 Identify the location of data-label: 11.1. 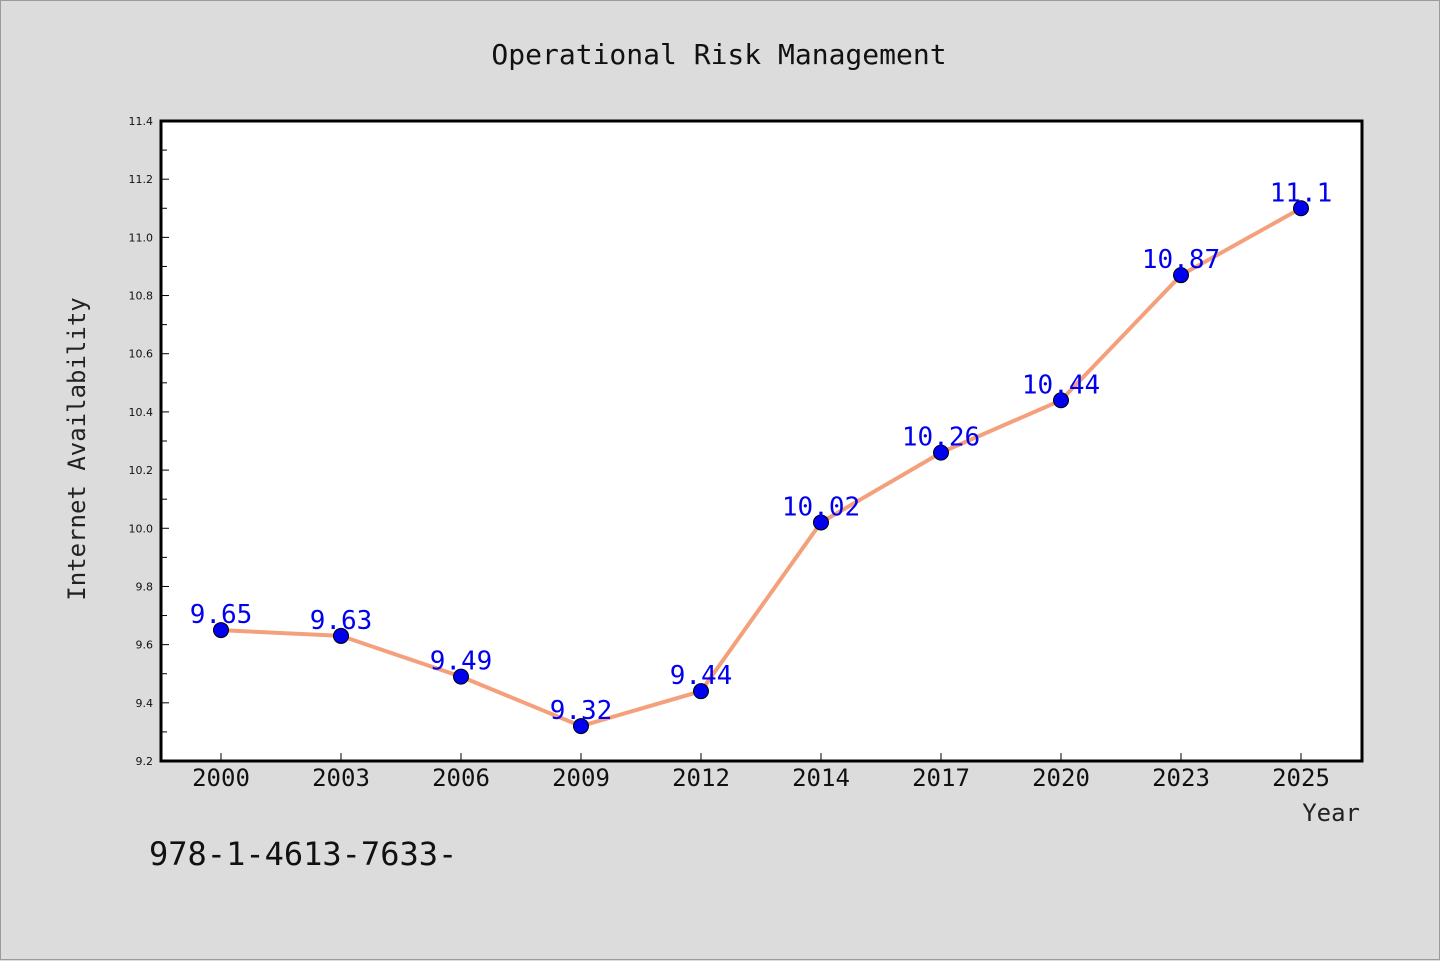
(1301, 193).